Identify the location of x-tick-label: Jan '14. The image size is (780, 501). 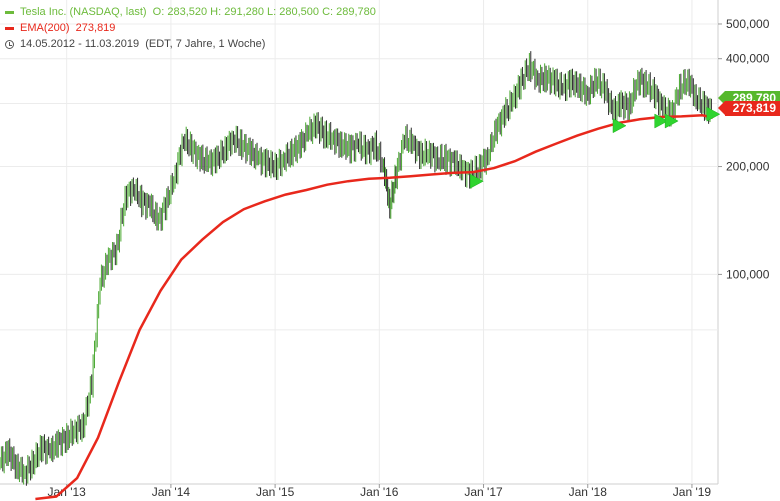
(171, 492).